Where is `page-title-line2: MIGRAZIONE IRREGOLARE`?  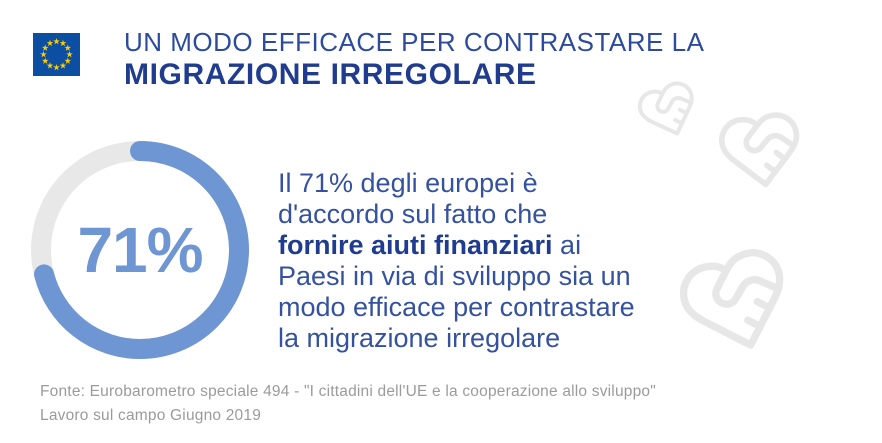
page-title-line2: MIGRAZIONE IRREGOLARE is located at coordinates (330, 74).